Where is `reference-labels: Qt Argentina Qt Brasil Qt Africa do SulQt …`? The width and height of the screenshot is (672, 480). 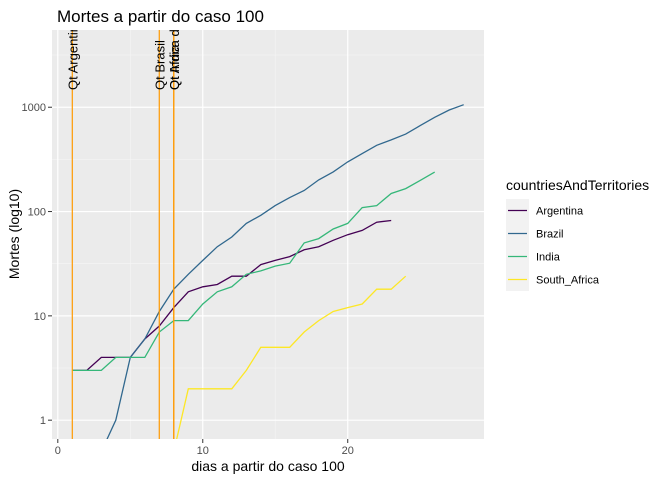
reference-labels: Qt Argentina Qt Brasil Qt Africa do SulQt … is located at coordinates (123, 45).